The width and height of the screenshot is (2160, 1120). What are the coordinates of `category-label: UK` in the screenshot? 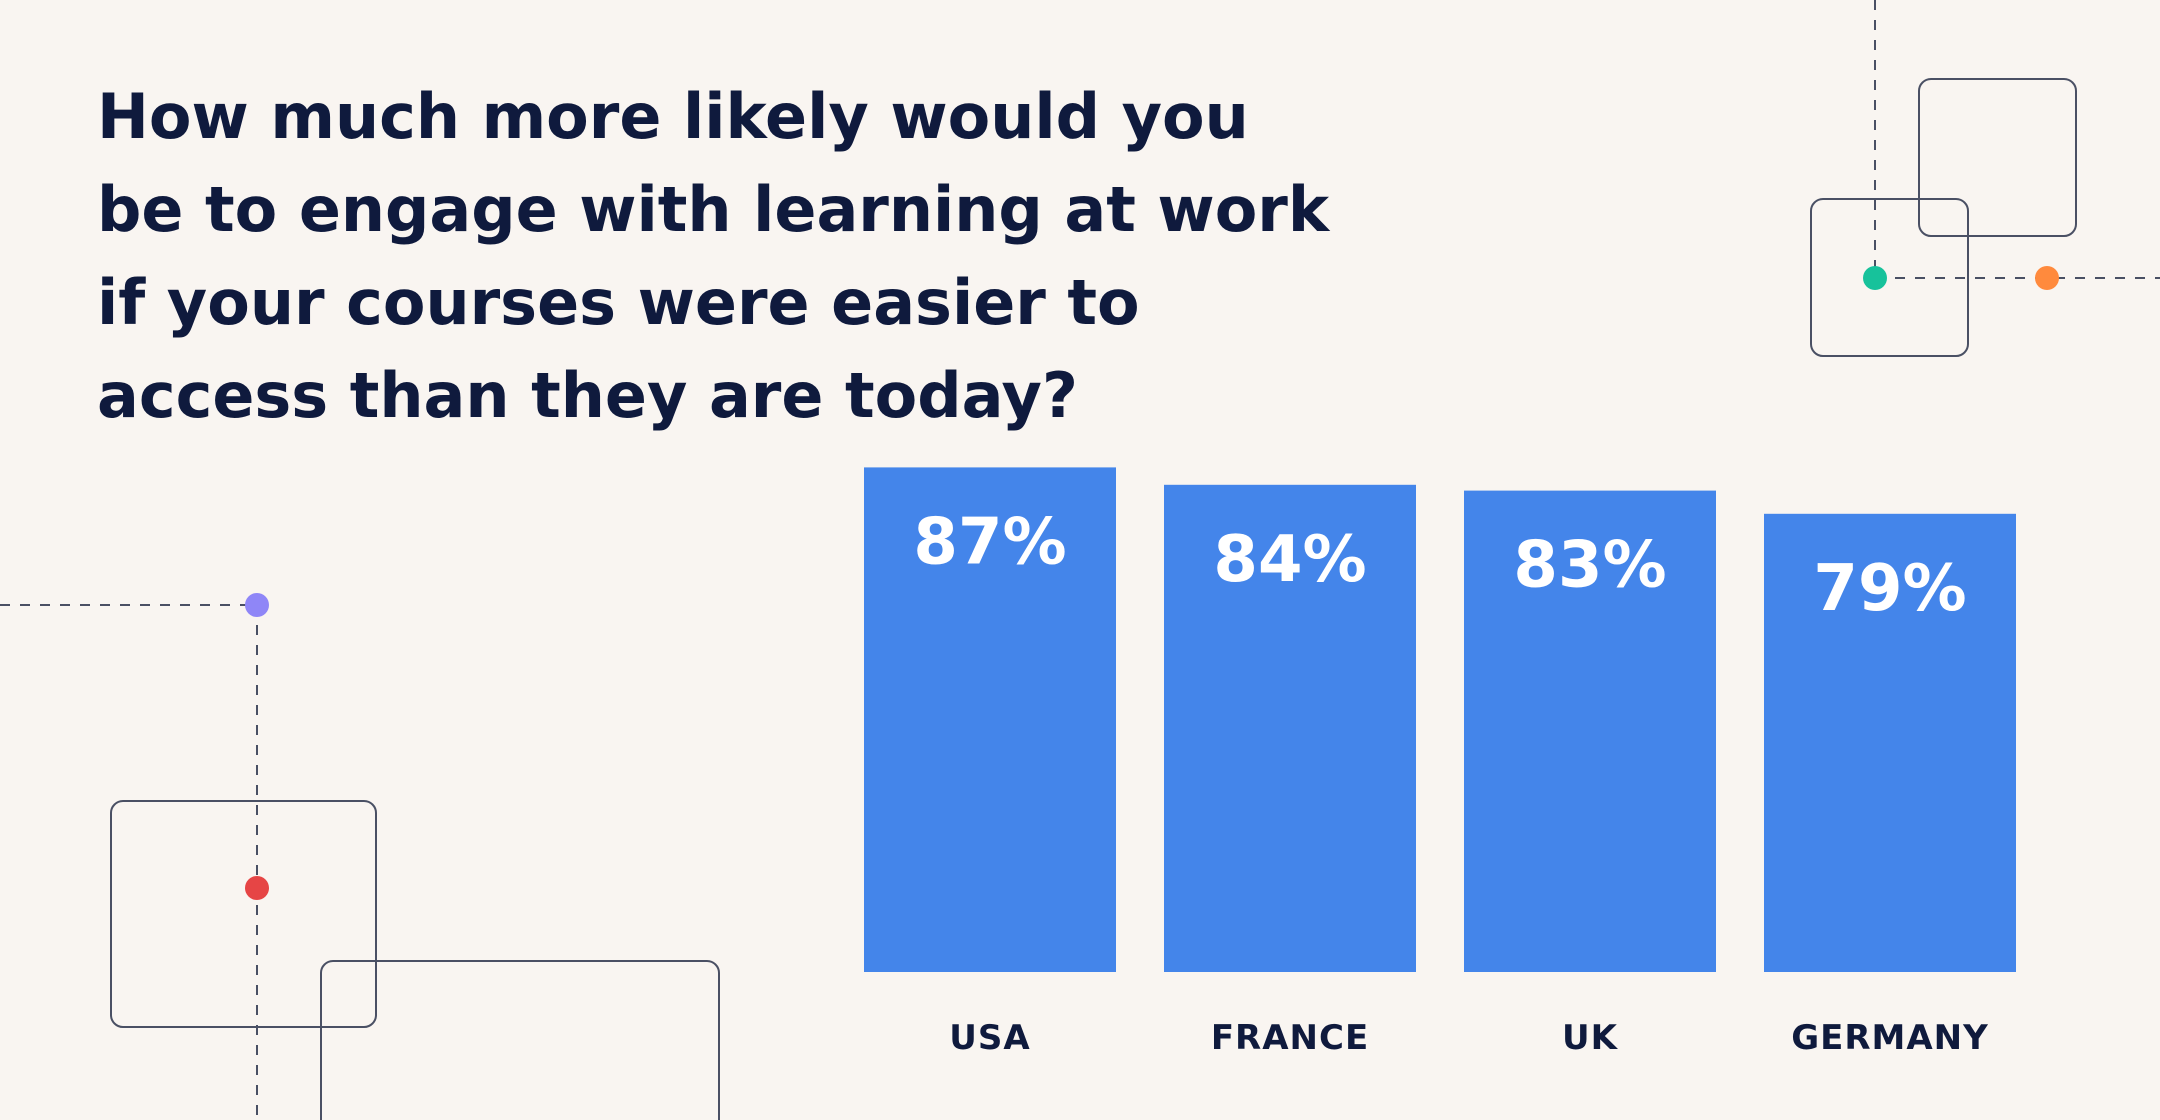 It's located at (1590, 1038).